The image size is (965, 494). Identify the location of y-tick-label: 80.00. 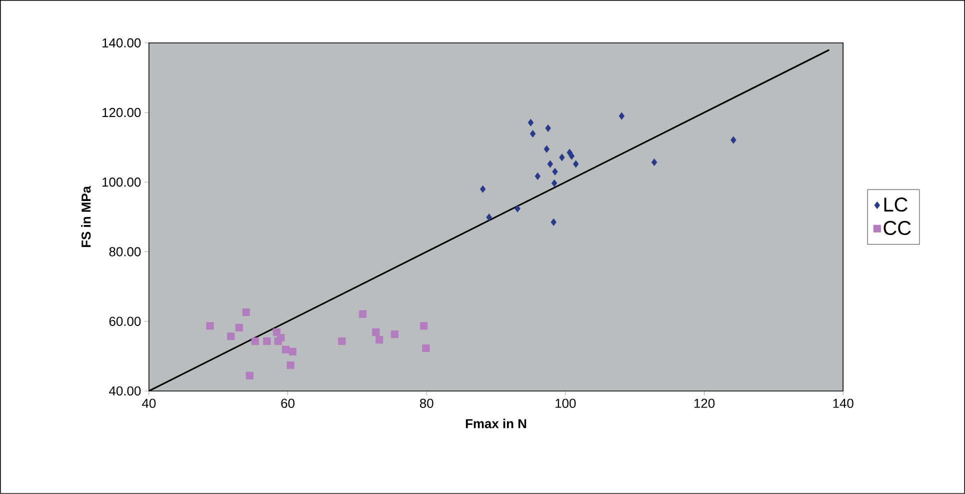
(125, 251).